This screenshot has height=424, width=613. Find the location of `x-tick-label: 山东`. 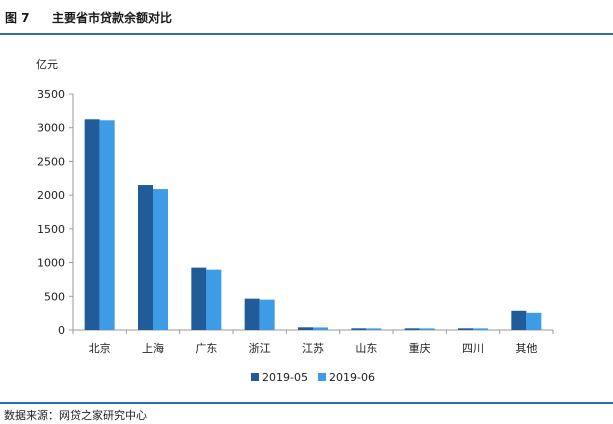

x-tick-label: 山东 is located at coordinates (366, 348).